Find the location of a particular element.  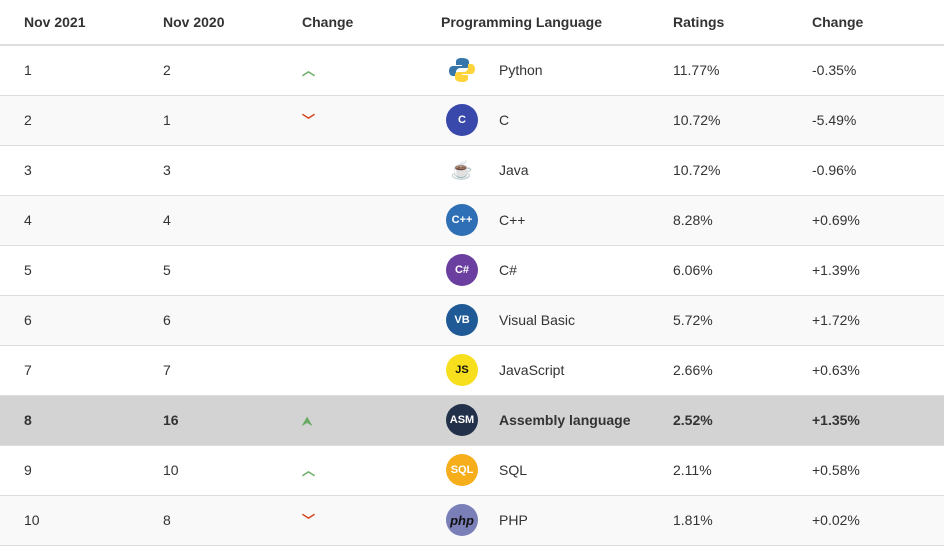

language-cell: JS JavaScript is located at coordinates (533, 370).